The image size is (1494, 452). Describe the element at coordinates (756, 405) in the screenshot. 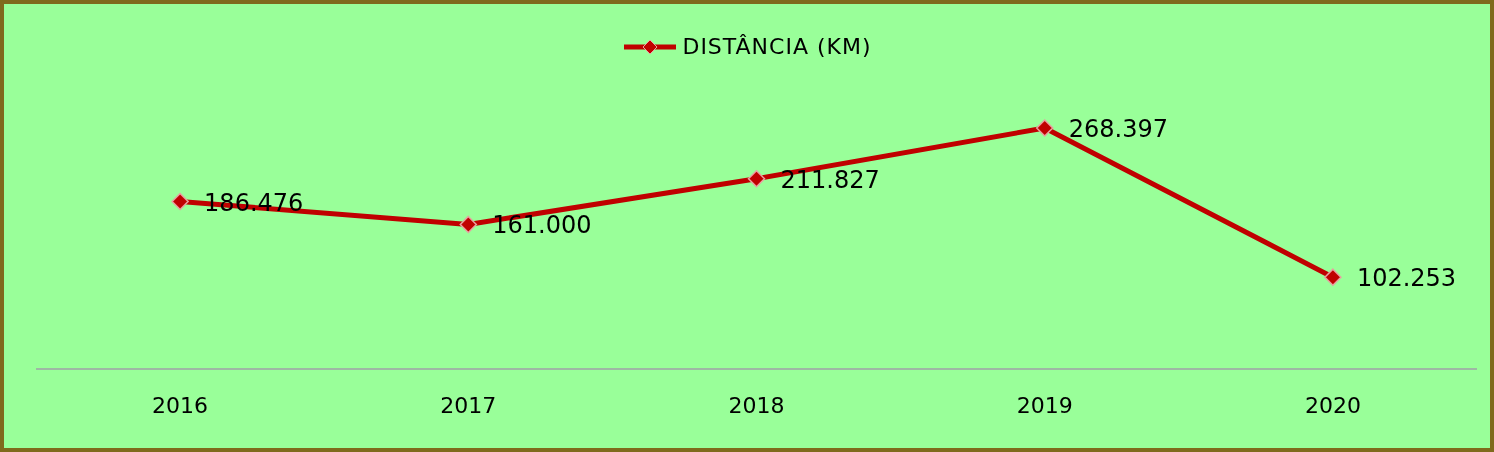

I see `x-tick-label: 2018` at that location.